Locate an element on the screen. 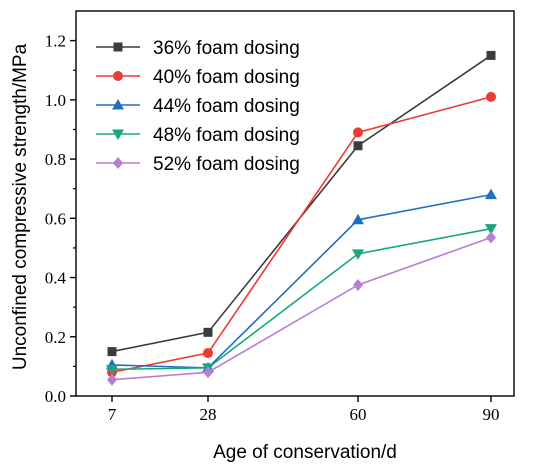  legend-label: 36% foam dosing is located at coordinates (226, 48).